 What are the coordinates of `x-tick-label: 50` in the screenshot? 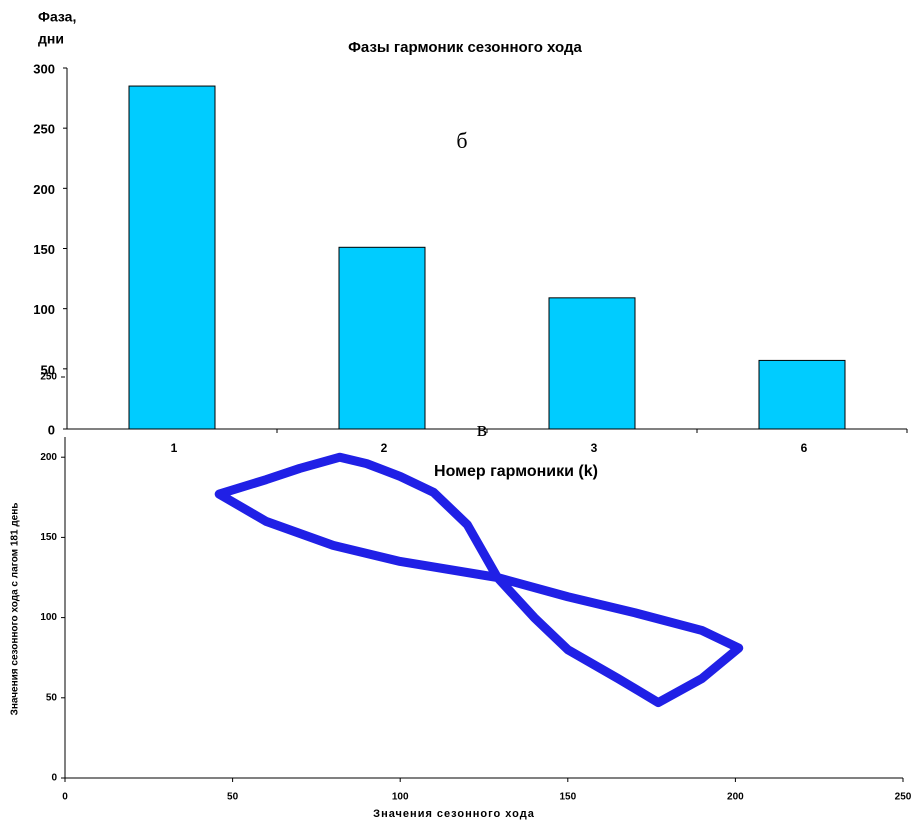 It's located at (233, 797).